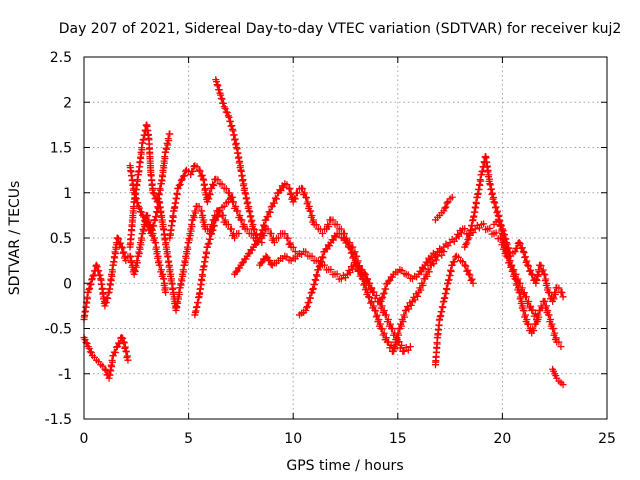 The width and height of the screenshot is (640, 480). What do you see at coordinates (84, 439) in the screenshot?
I see `x-tick-label: 0` at bounding box center [84, 439].